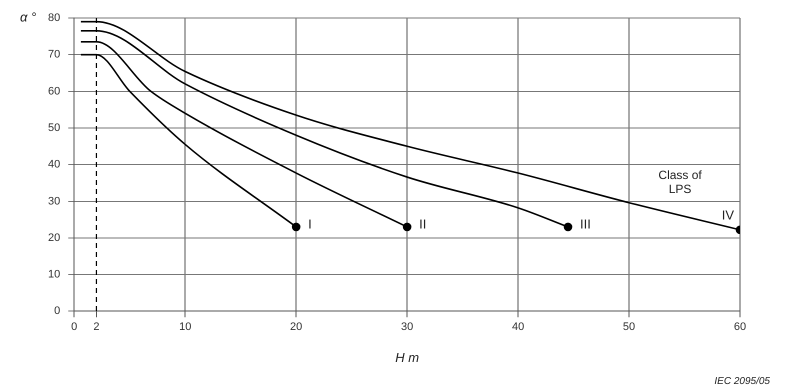 The height and width of the screenshot is (390, 790). What do you see at coordinates (57, 311) in the screenshot?
I see `y-tick-label: 0` at bounding box center [57, 311].